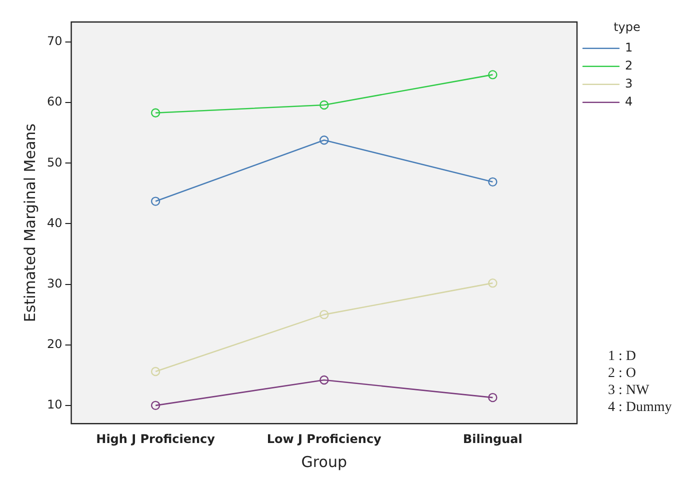  What do you see at coordinates (629, 101) in the screenshot?
I see `legend-label: 4` at bounding box center [629, 101].